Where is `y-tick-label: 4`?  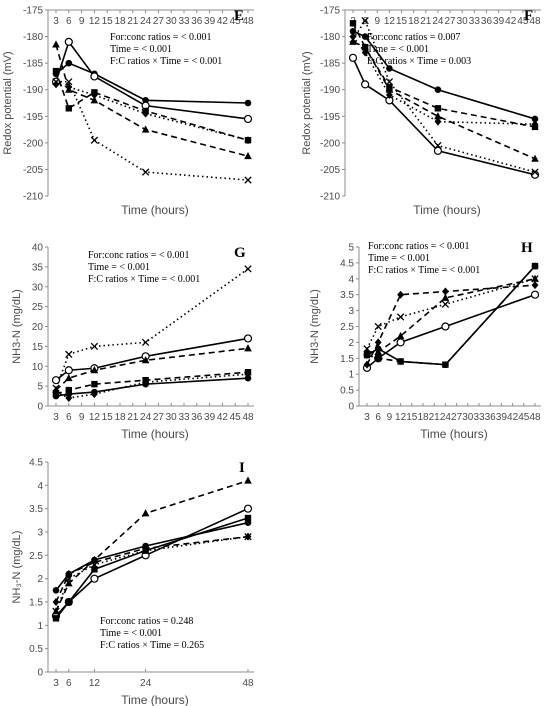
y-tick-label: 4 is located at coordinates (40, 486).